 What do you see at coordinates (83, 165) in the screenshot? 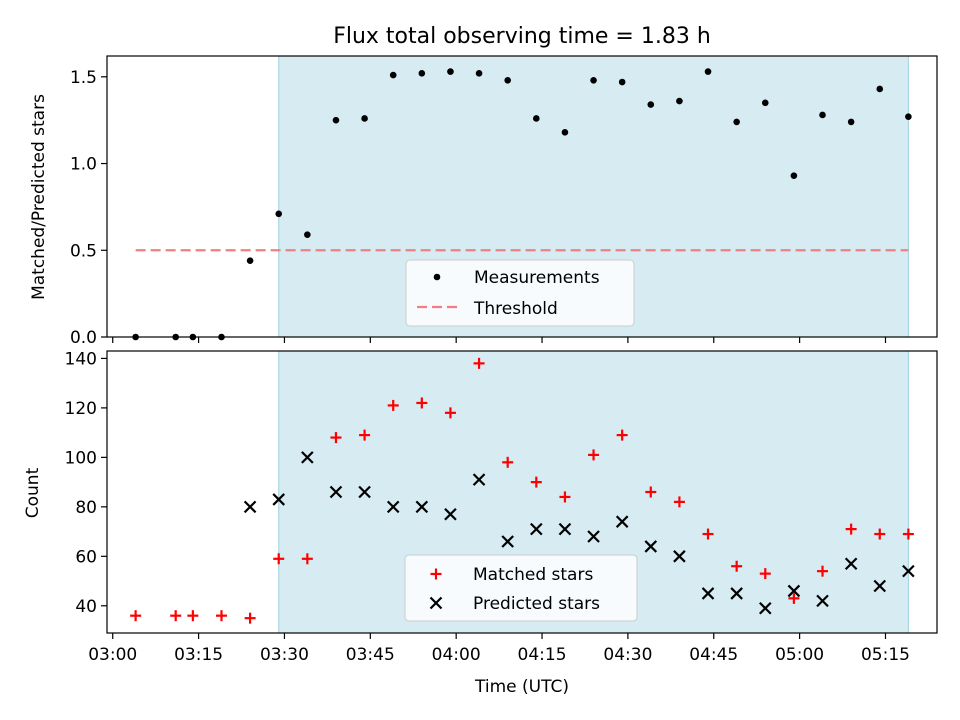
I see `y-tick-label: 1.0` at bounding box center [83, 165].